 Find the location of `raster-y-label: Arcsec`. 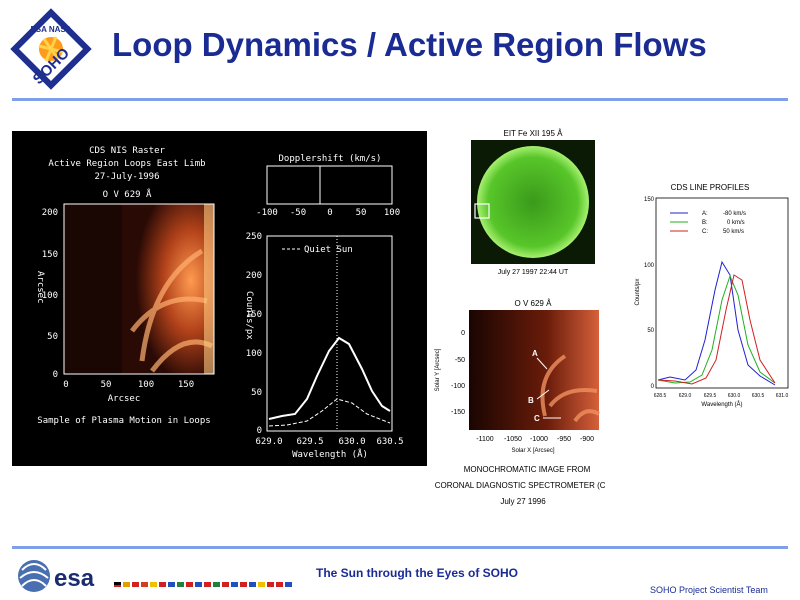

raster-y-label: Arcsec is located at coordinates (40, 287).